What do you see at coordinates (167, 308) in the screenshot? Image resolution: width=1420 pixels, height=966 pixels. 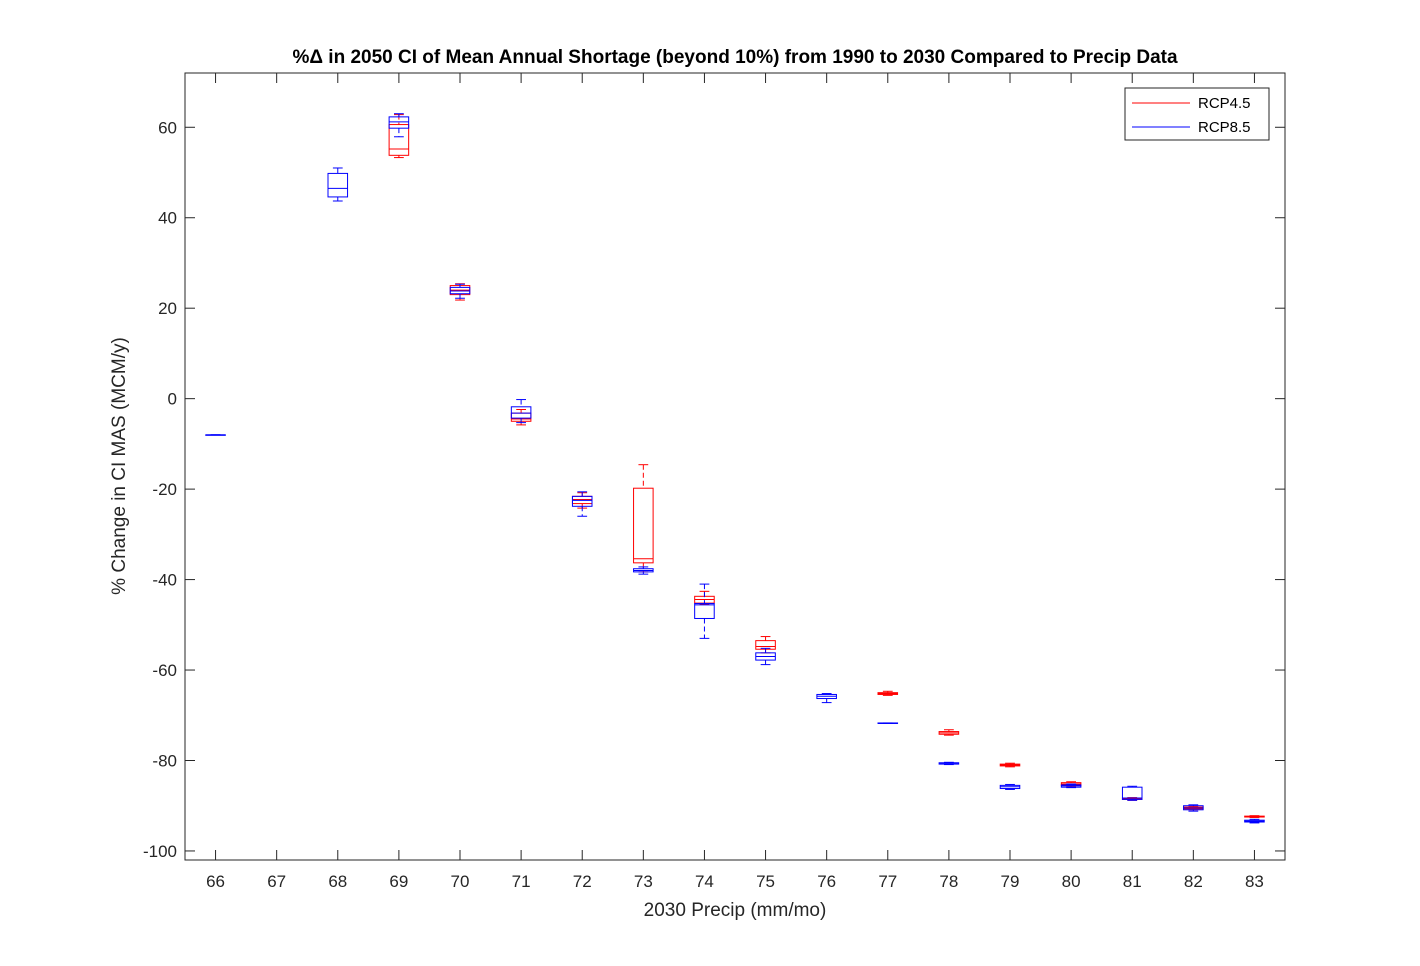 I see `y-tick-label: 20` at bounding box center [167, 308].